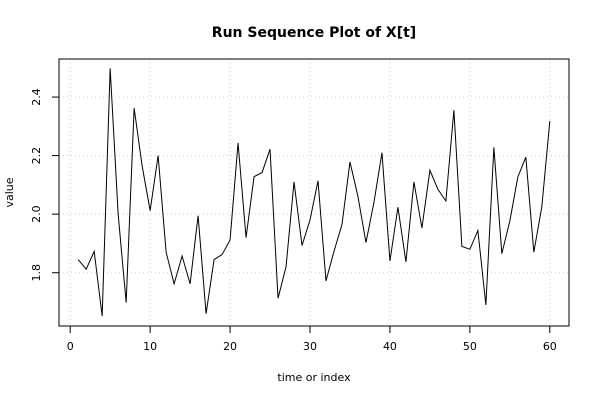  I want to click on y-axis: 1.8 2.0 2.2 2.4, so click(45, 185).